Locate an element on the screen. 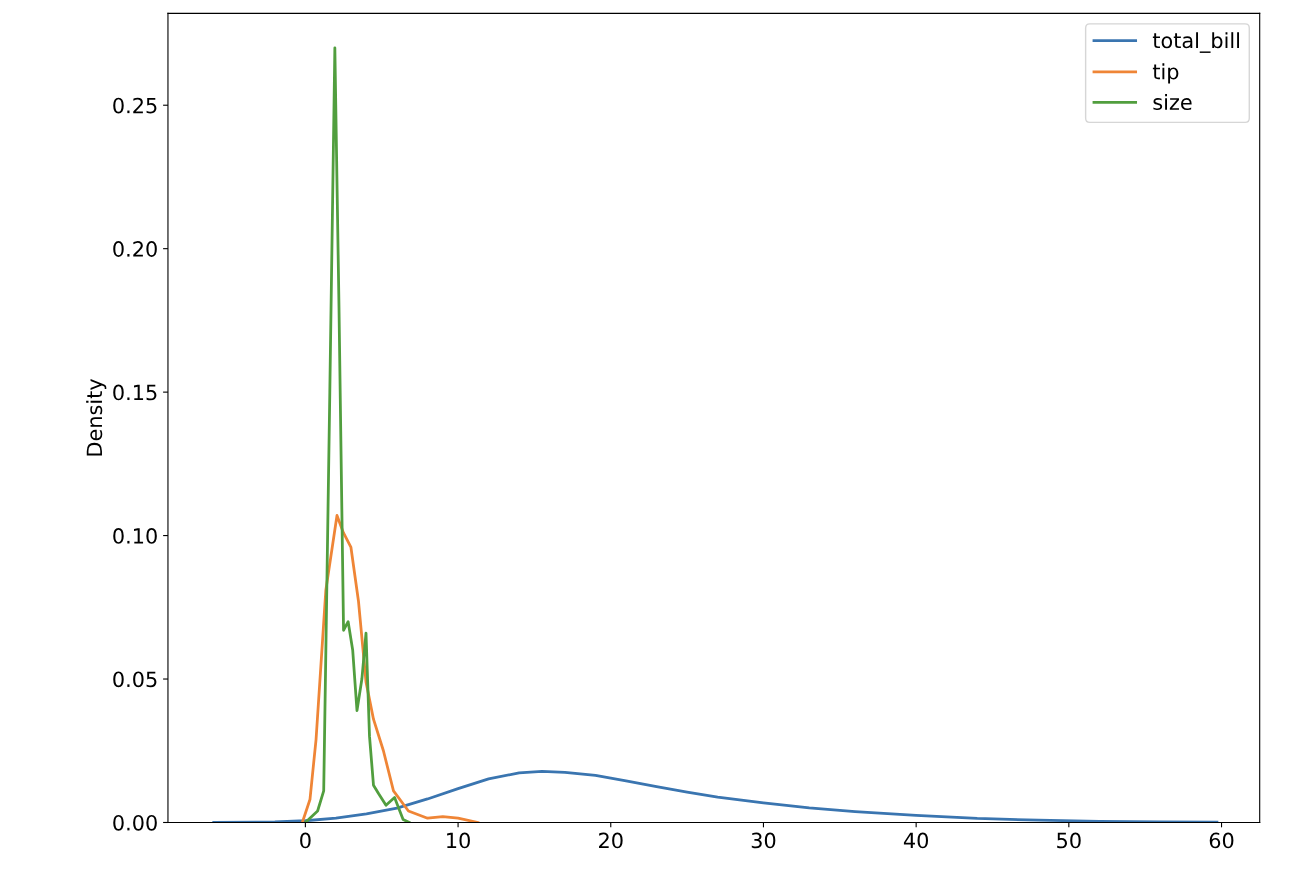  y-tick-label: 0.00 is located at coordinates (135, 822).